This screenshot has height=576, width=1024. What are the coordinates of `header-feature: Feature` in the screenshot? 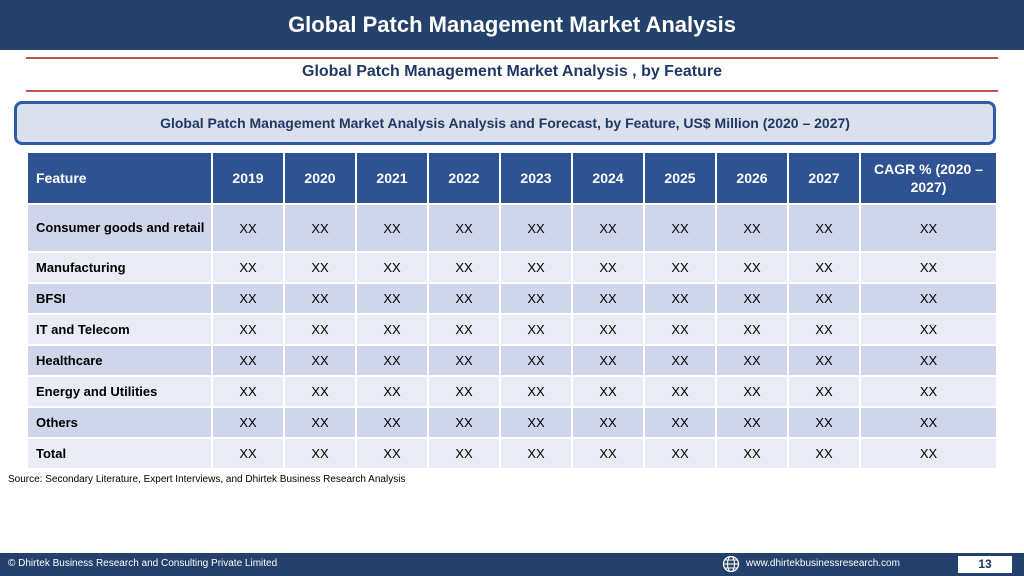 It's located at (119, 178).